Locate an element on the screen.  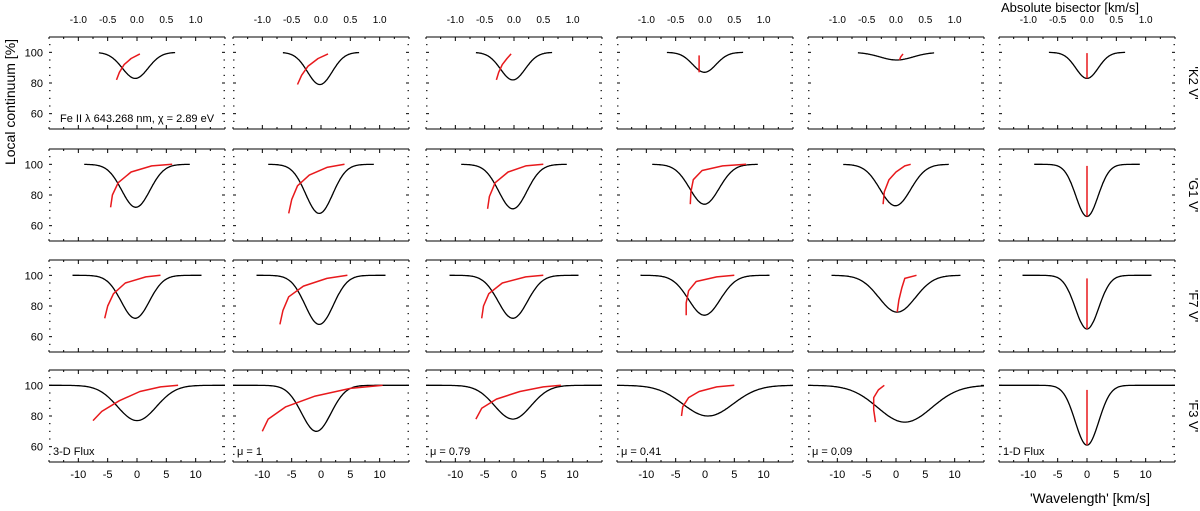
y-axis-label: Local continuum [%] is located at coordinates (10, 102).